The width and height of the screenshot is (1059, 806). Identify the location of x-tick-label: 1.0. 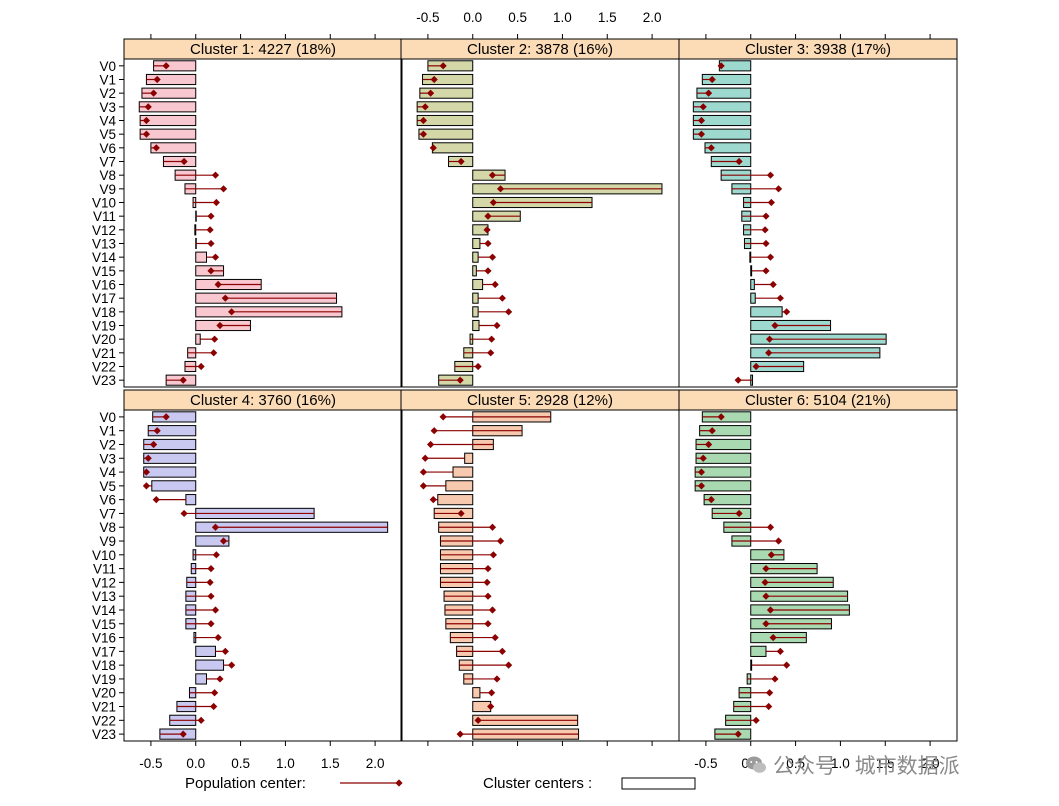
(840, 763).